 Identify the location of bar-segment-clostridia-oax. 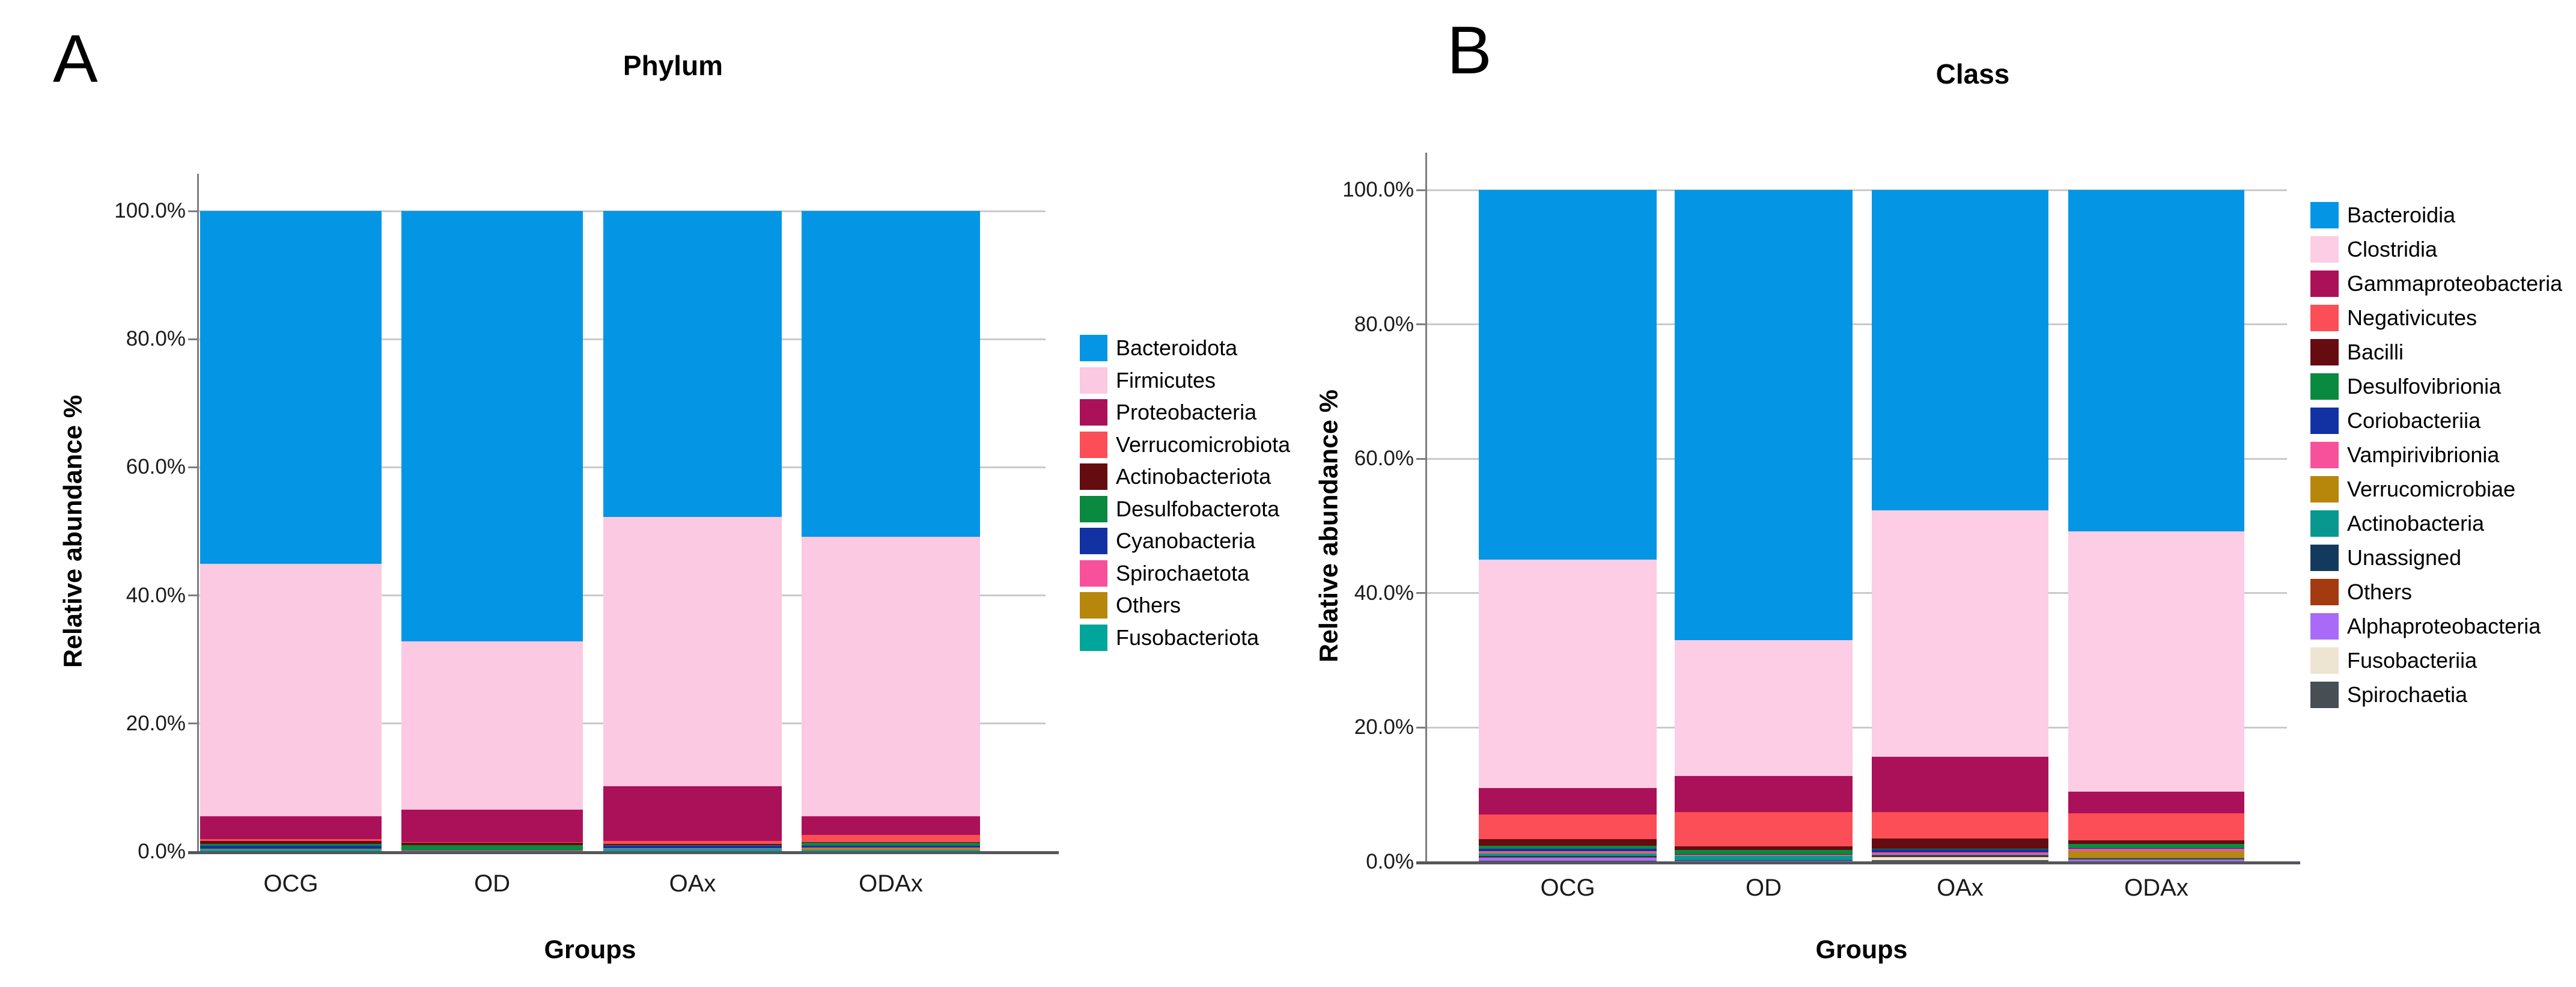
(1960, 633).